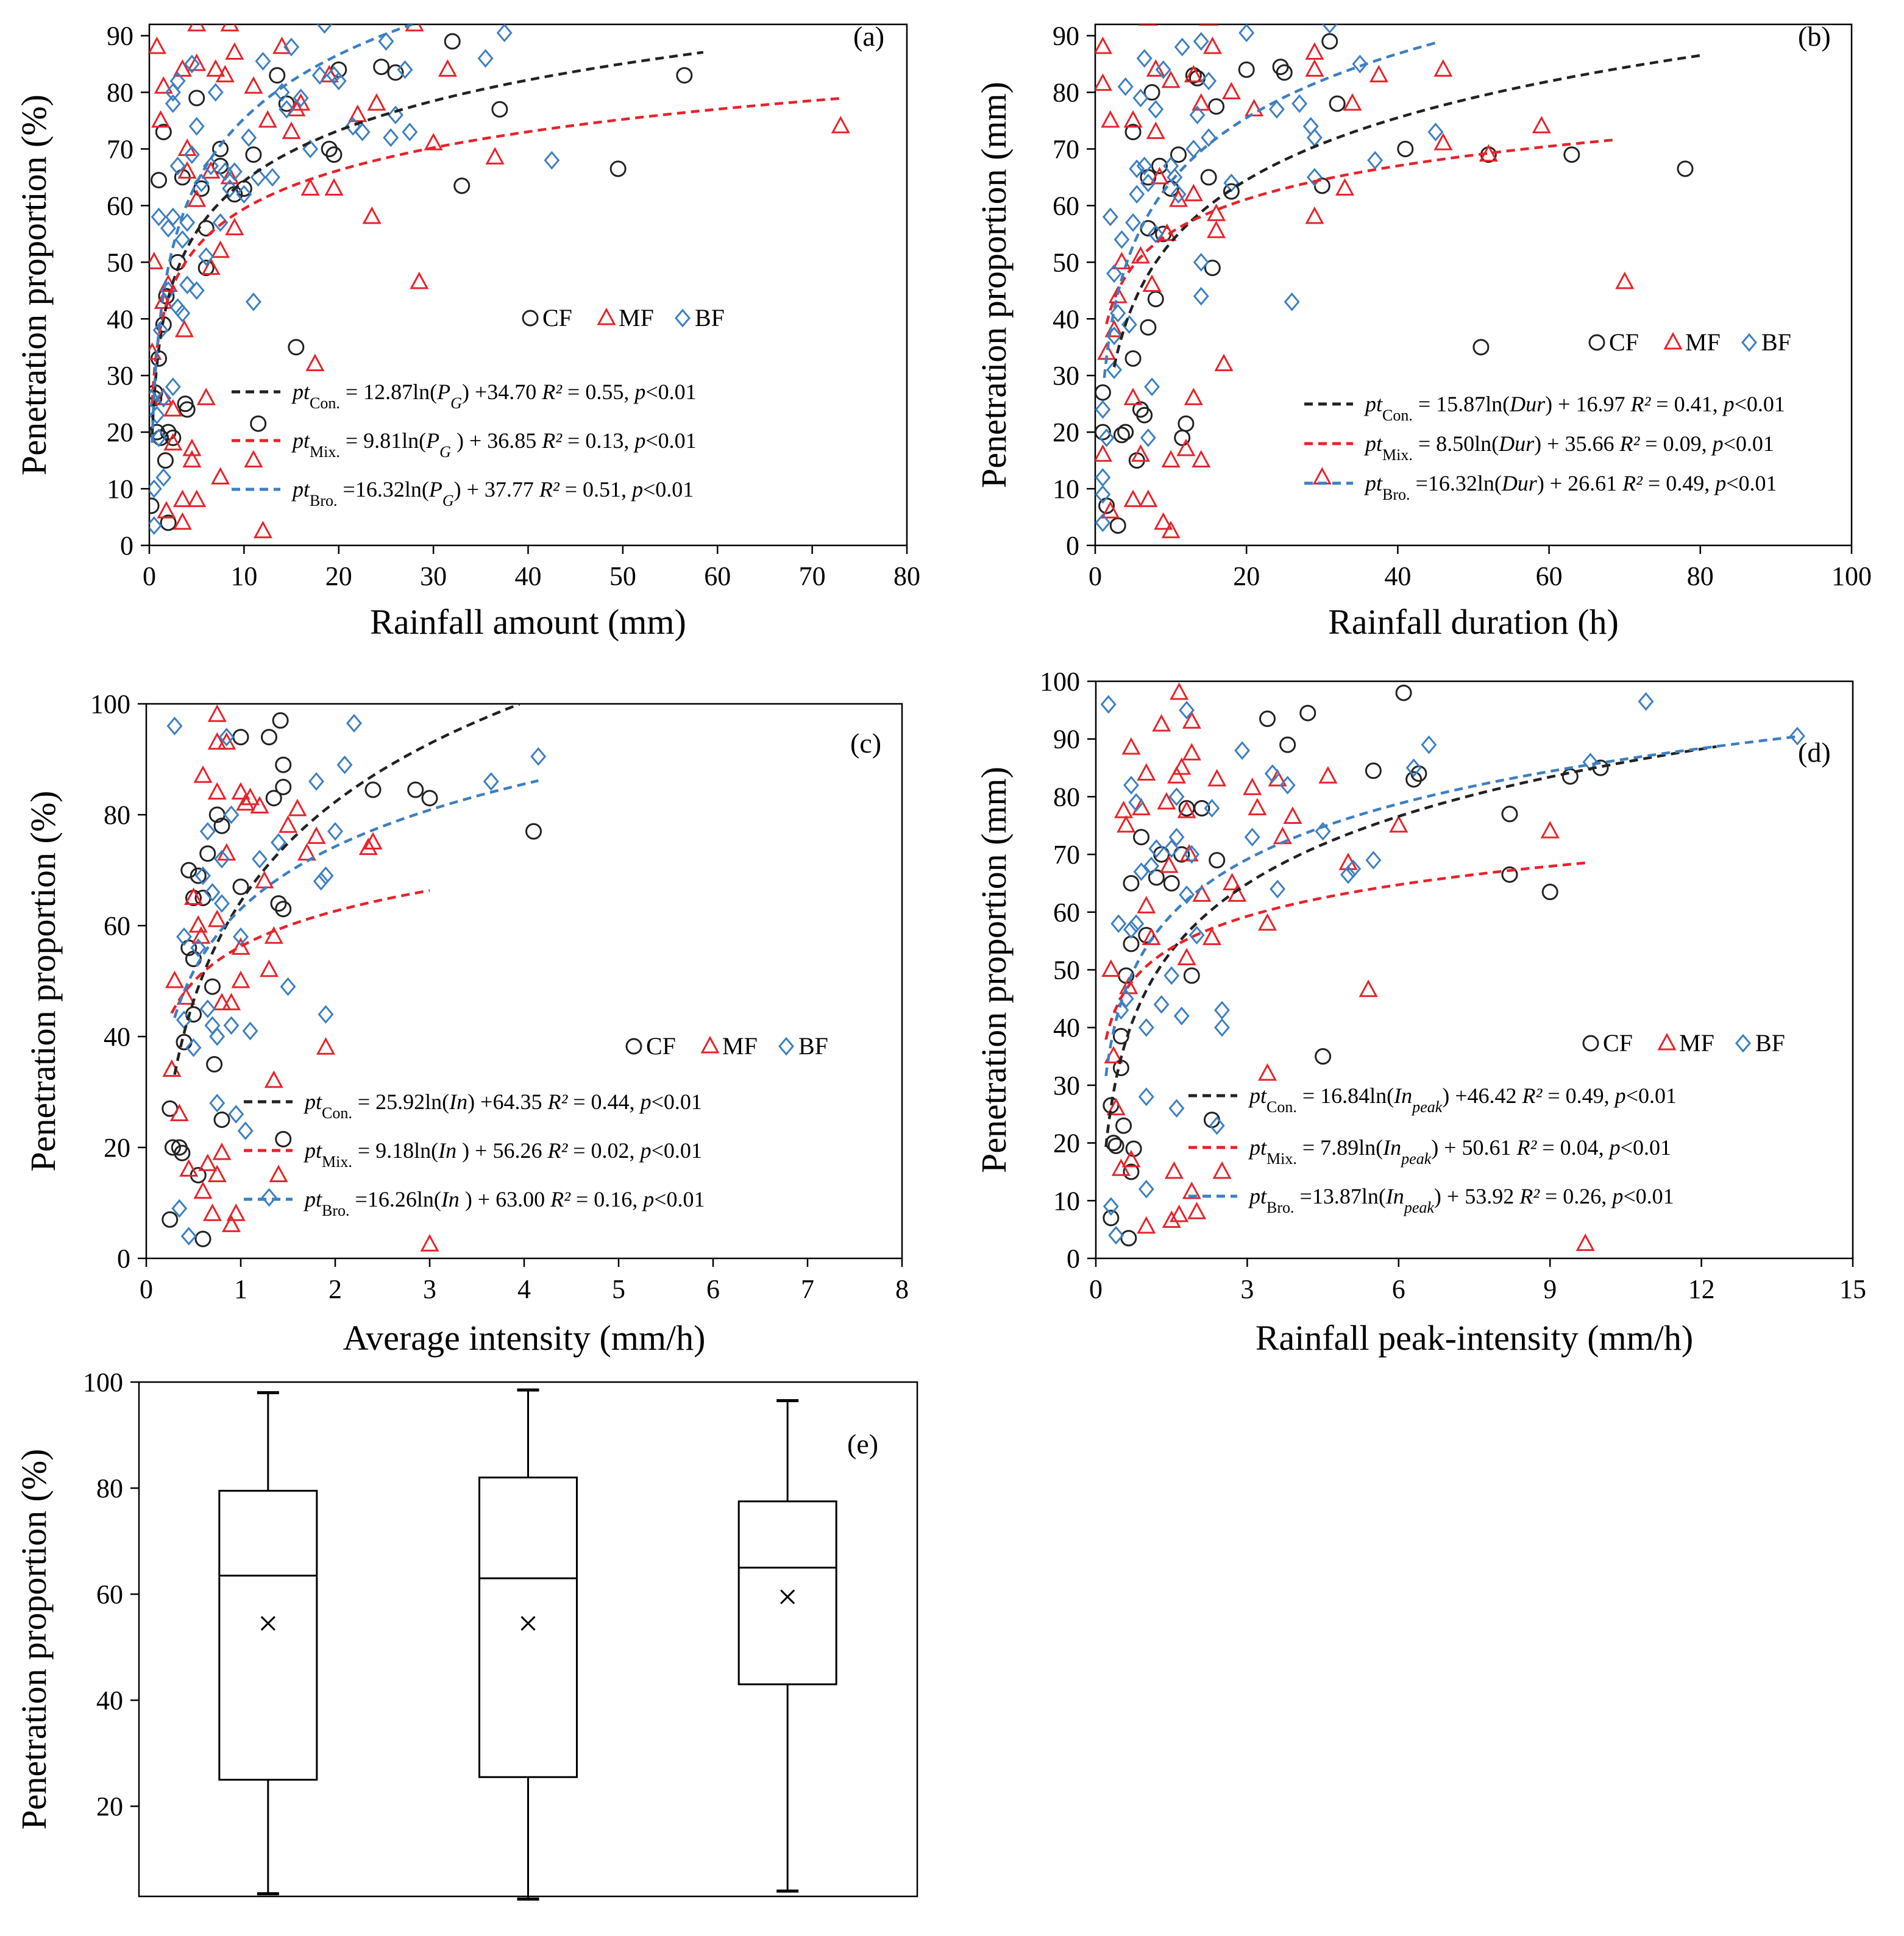 The height and width of the screenshot is (1936, 1904). Describe the element at coordinates (109, 1700) in the screenshot. I see `y-tick-label: 40` at that location.